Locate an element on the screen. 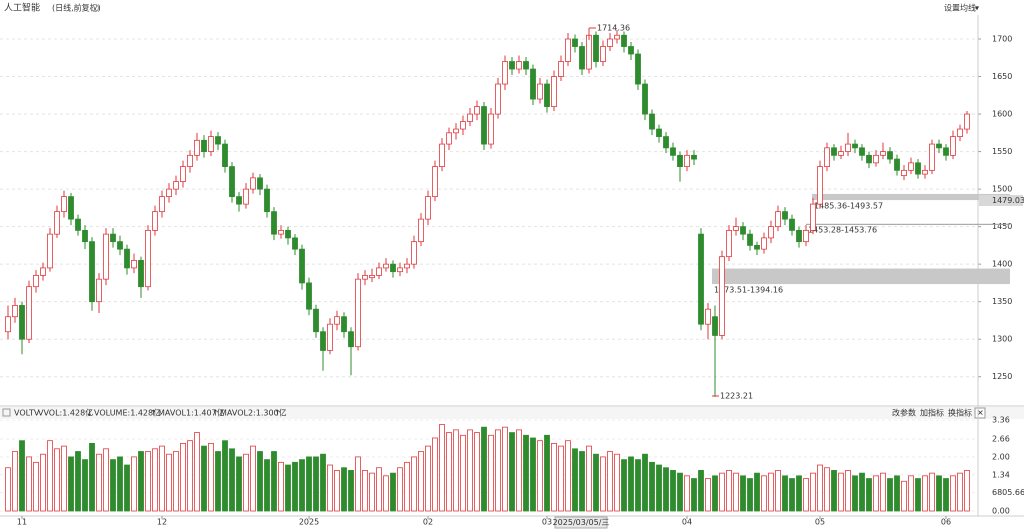 The height and width of the screenshot is (529, 1024). y-tick-label: 1650 is located at coordinates (1002, 76).